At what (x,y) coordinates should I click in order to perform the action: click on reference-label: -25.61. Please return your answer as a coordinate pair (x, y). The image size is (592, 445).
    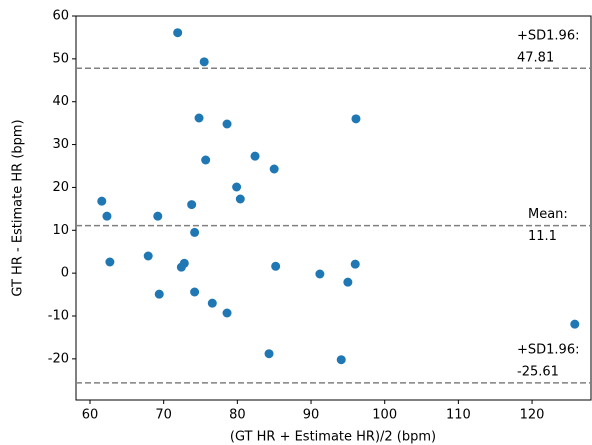
    Looking at the image, I should click on (538, 371).